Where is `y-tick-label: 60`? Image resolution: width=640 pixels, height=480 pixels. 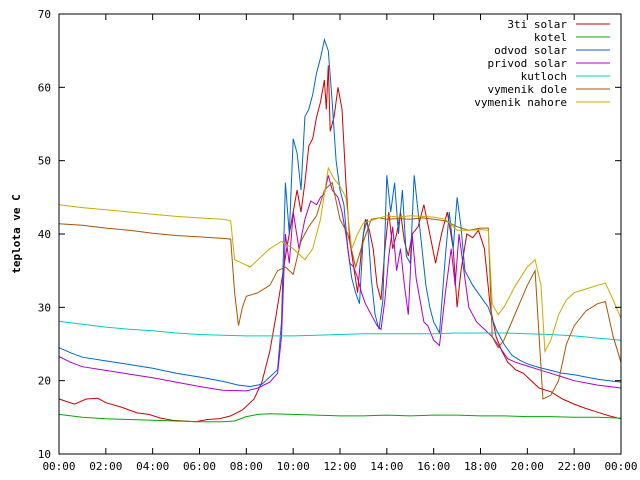 y-tick-label: 60 is located at coordinates (44, 87).